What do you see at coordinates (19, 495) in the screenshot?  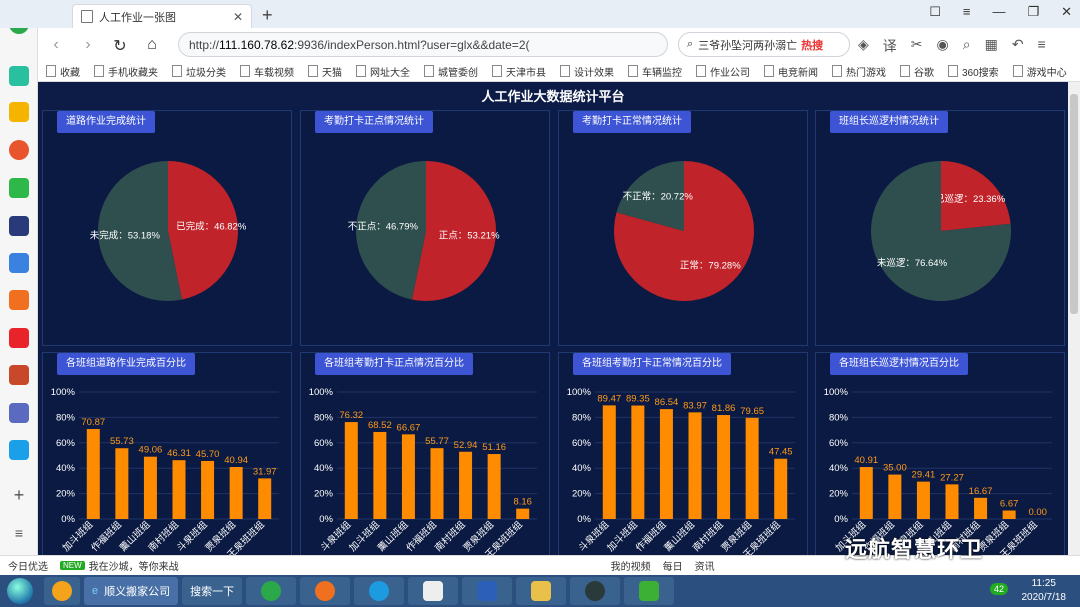 I see `sidebar-add-icon: +` at bounding box center [19, 495].